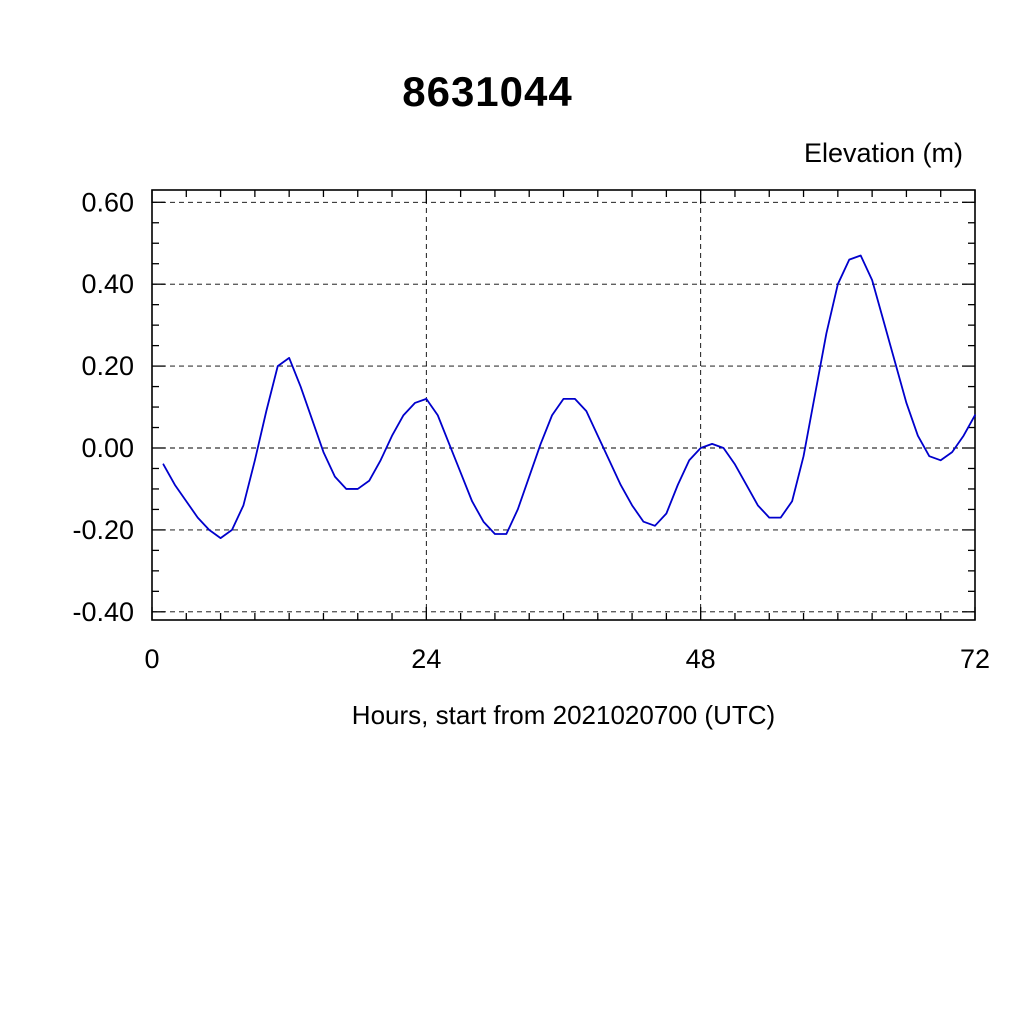 The width and height of the screenshot is (1024, 1024). Describe the element at coordinates (107, 284) in the screenshot. I see `y-tick-label: 0.40` at that location.